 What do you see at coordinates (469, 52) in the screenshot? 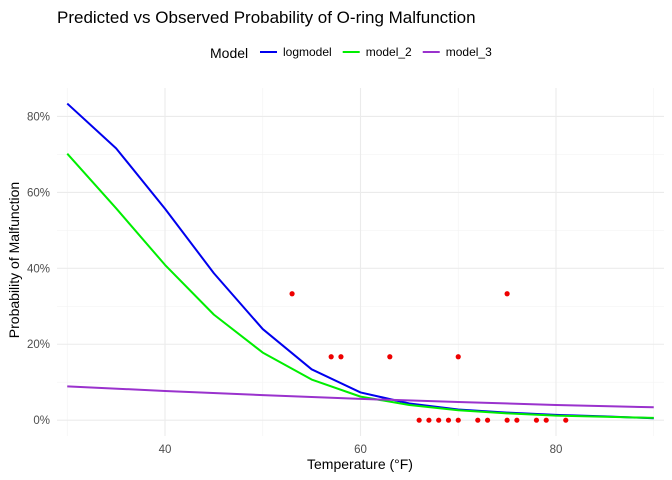
I see `legend-label-model-3: model_3` at bounding box center [469, 52].